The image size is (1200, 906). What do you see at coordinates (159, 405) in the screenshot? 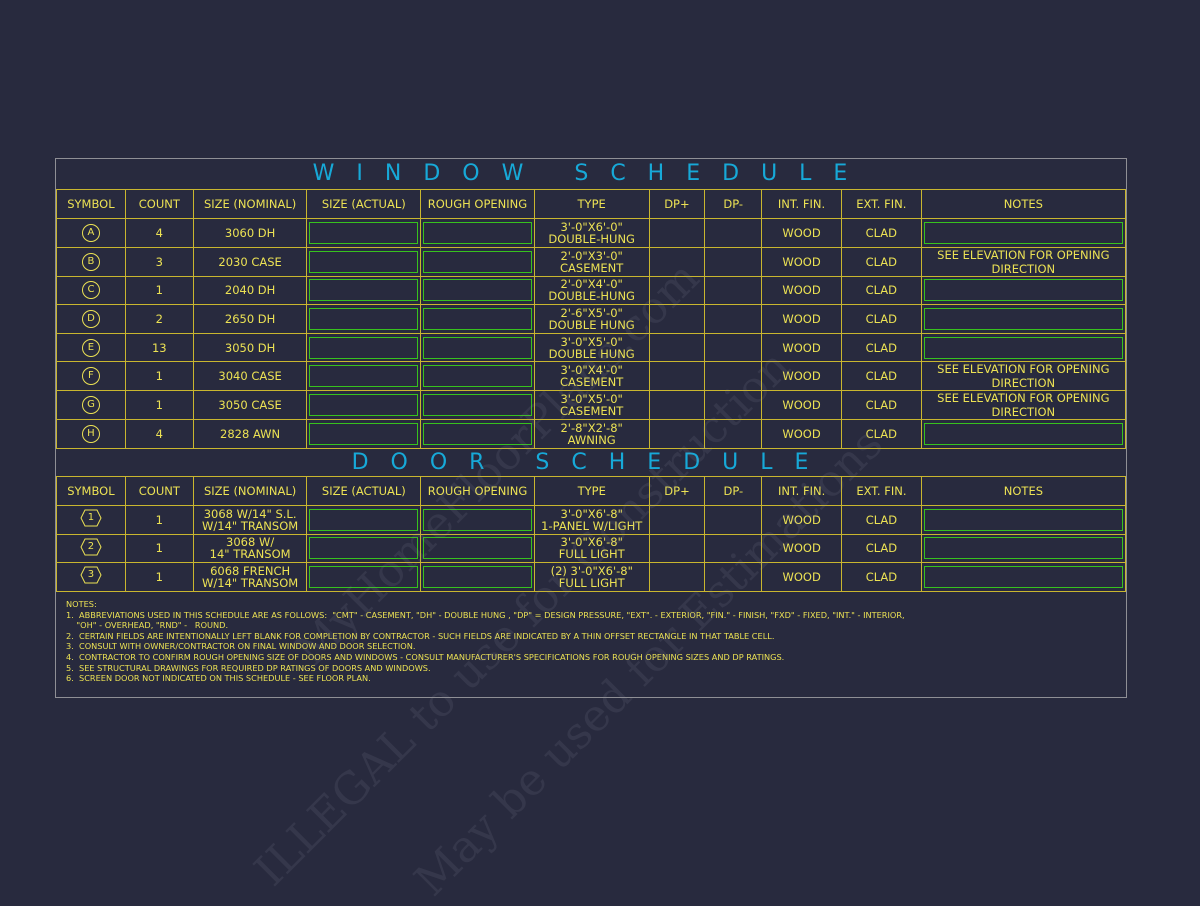
I see `count-cell: 1` at bounding box center [159, 405].